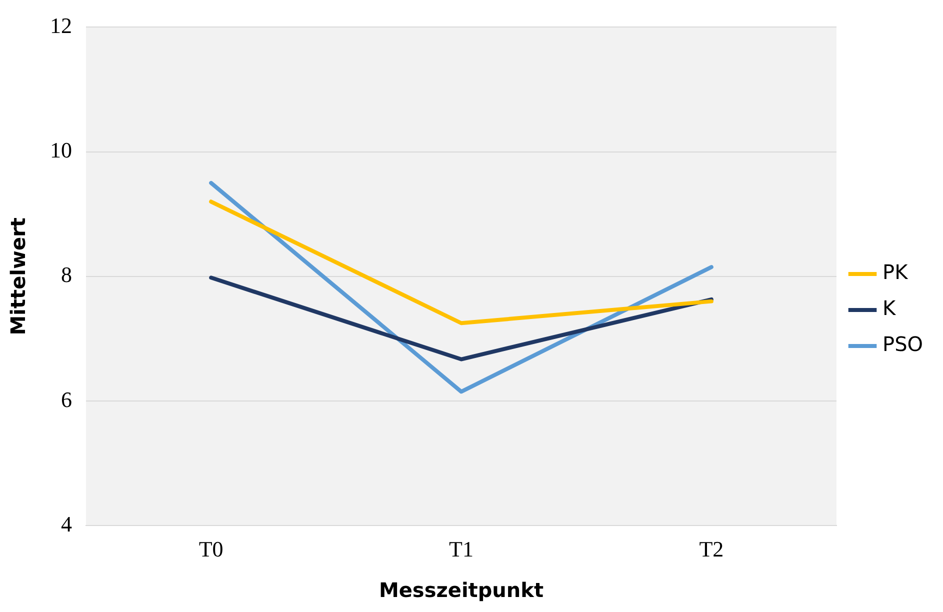 The width and height of the screenshot is (943, 612). What do you see at coordinates (61, 25) in the screenshot?
I see `y-tick-label: 12` at bounding box center [61, 25].